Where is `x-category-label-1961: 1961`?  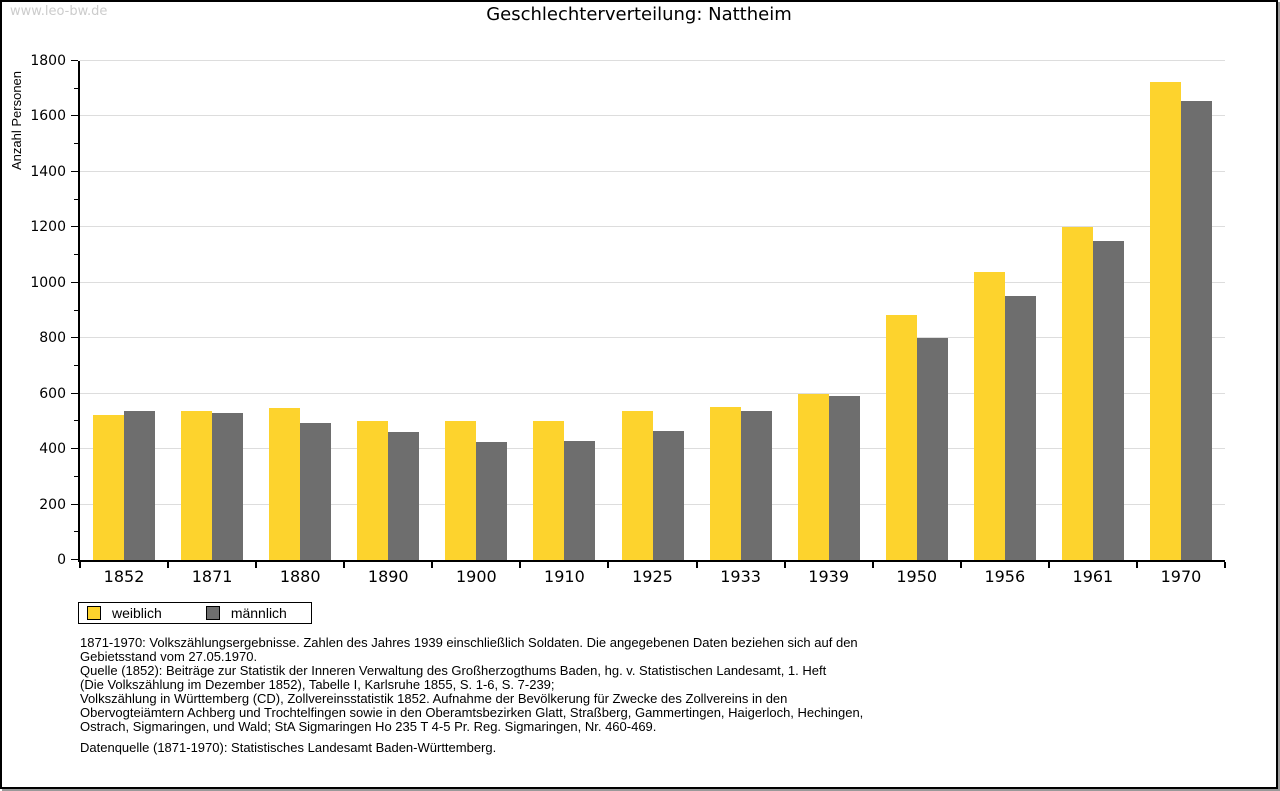 x-category-label-1961: 1961 is located at coordinates (1093, 576).